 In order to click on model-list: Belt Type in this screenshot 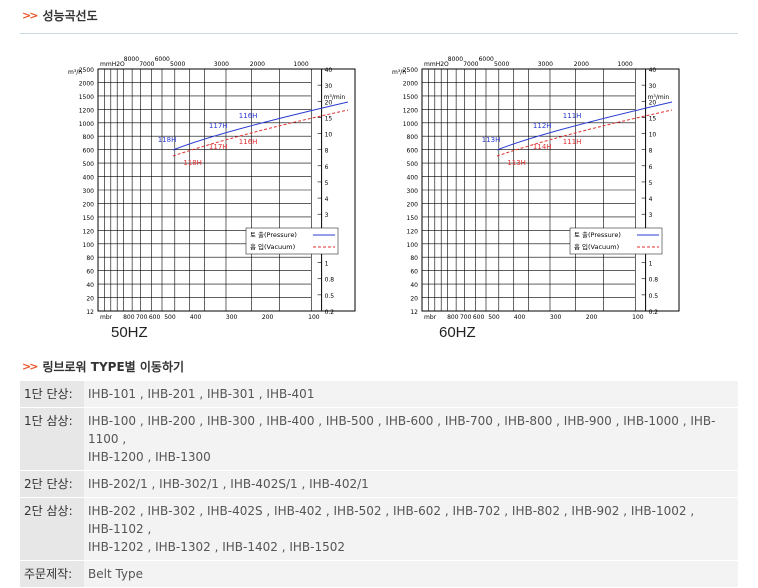, I will do `click(411, 574)`.